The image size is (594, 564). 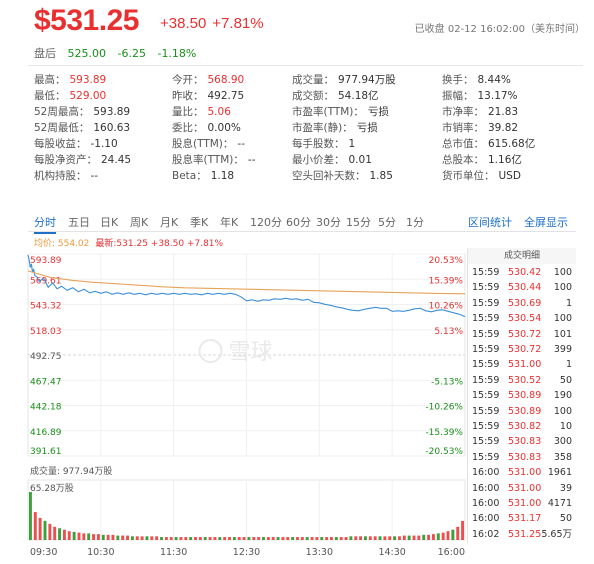 I want to click on stat-label: 股息率(TTM)：, so click(x=208, y=160).